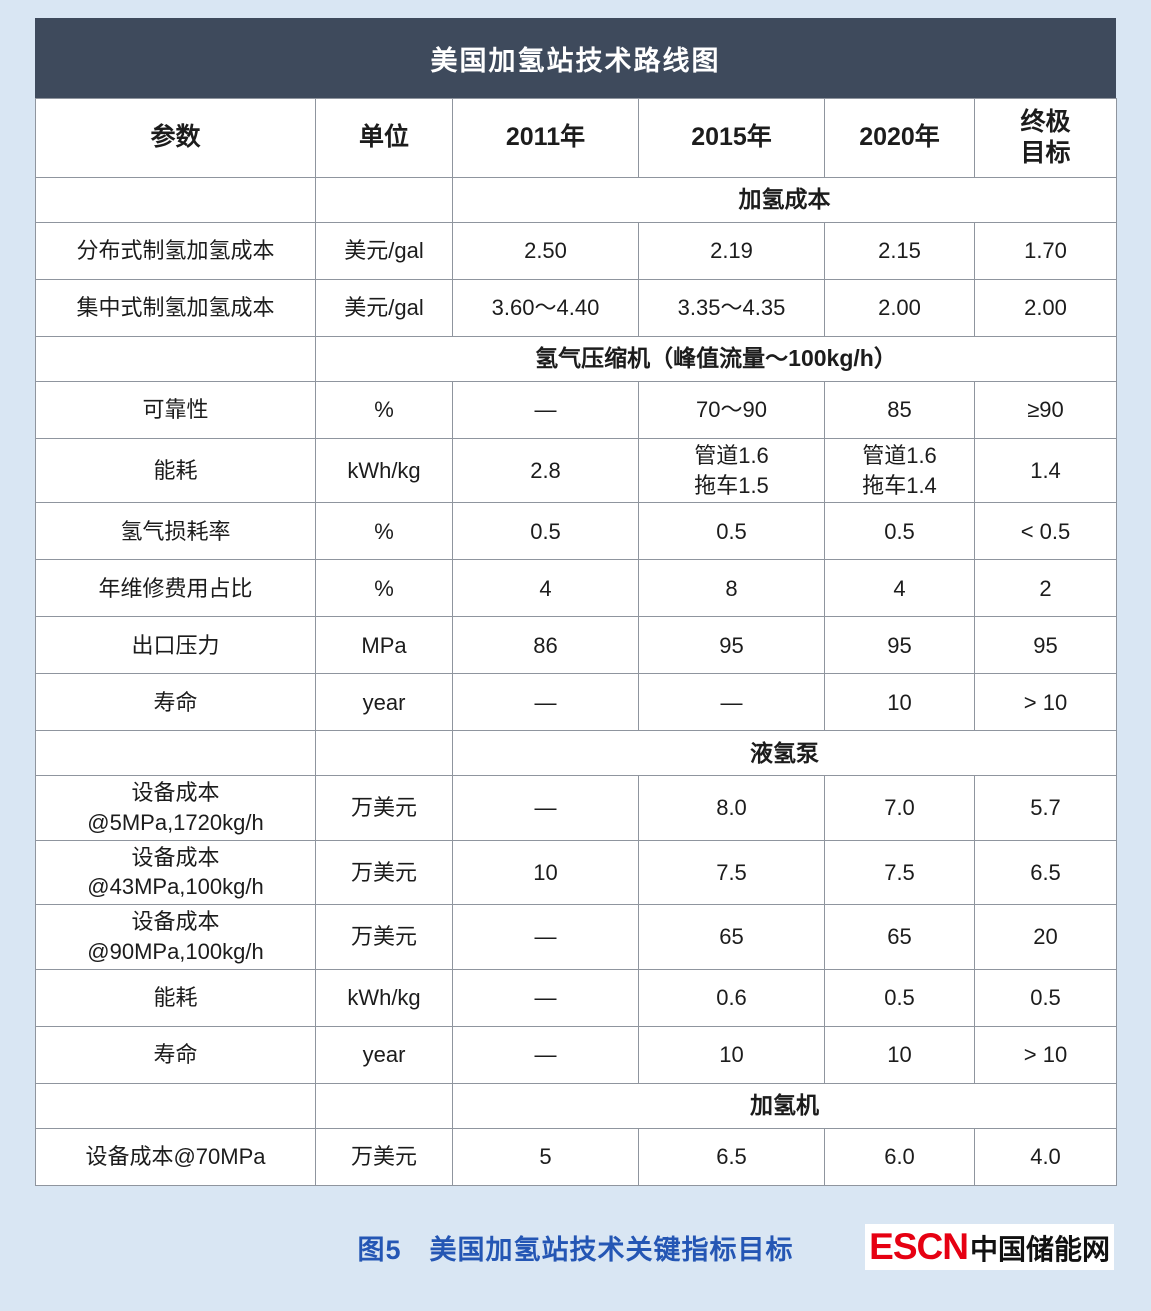  What do you see at coordinates (1045, 1156) in the screenshot?
I see `value-cell: 4.0` at bounding box center [1045, 1156].